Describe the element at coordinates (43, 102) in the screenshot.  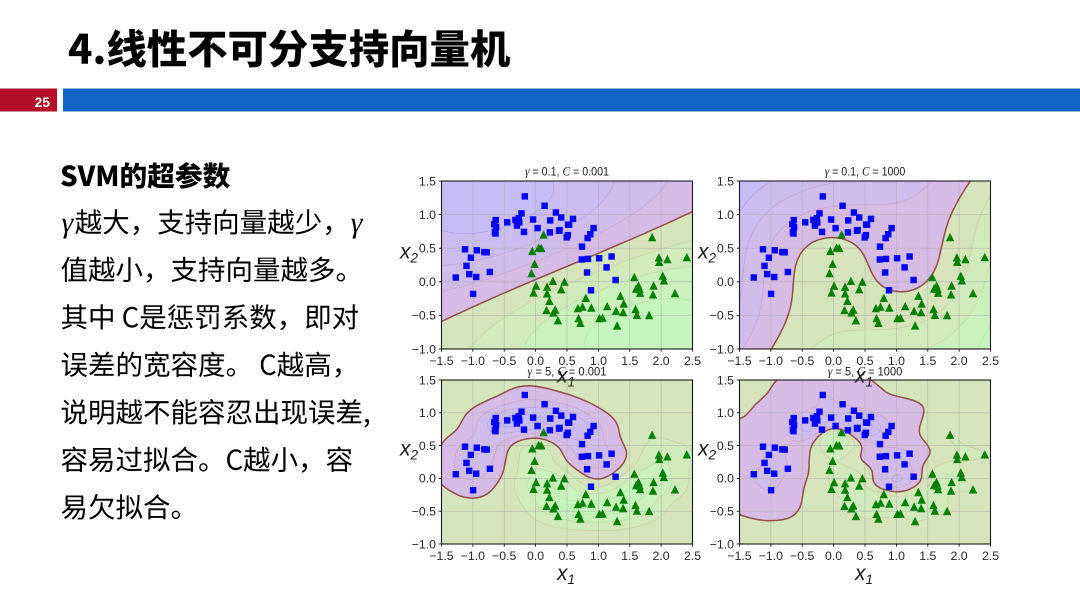
I see `svg-text: 25` at that location.